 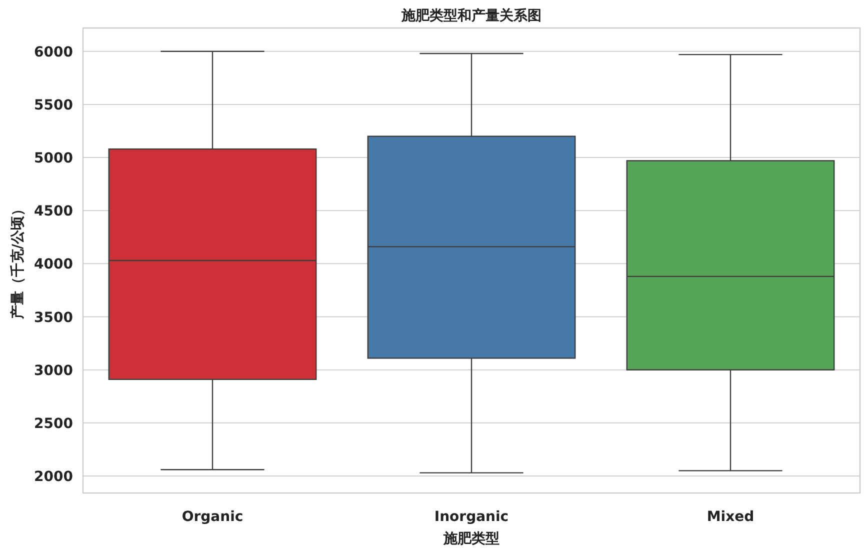 What do you see at coordinates (471, 15) in the screenshot?
I see `chart-title: 施肥类型和产量关系图` at bounding box center [471, 15].